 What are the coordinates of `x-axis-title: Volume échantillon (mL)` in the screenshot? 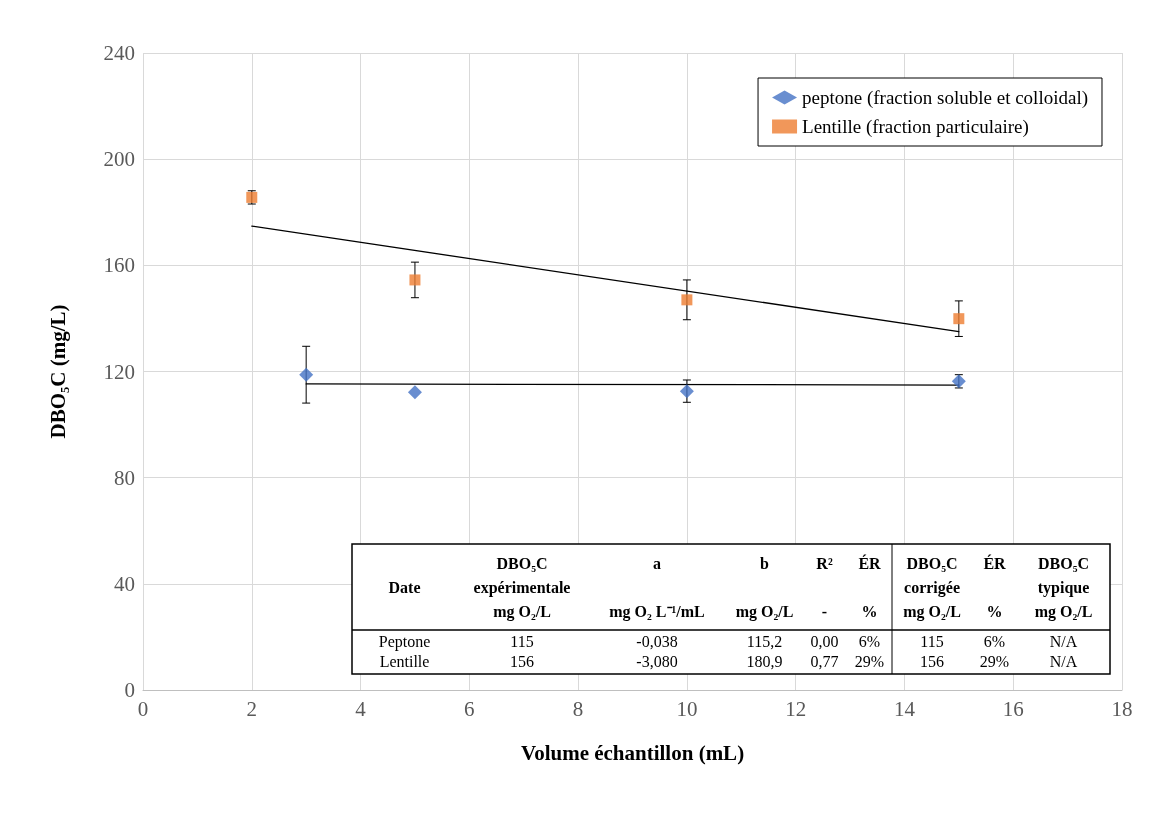 It's located at (632, 752).